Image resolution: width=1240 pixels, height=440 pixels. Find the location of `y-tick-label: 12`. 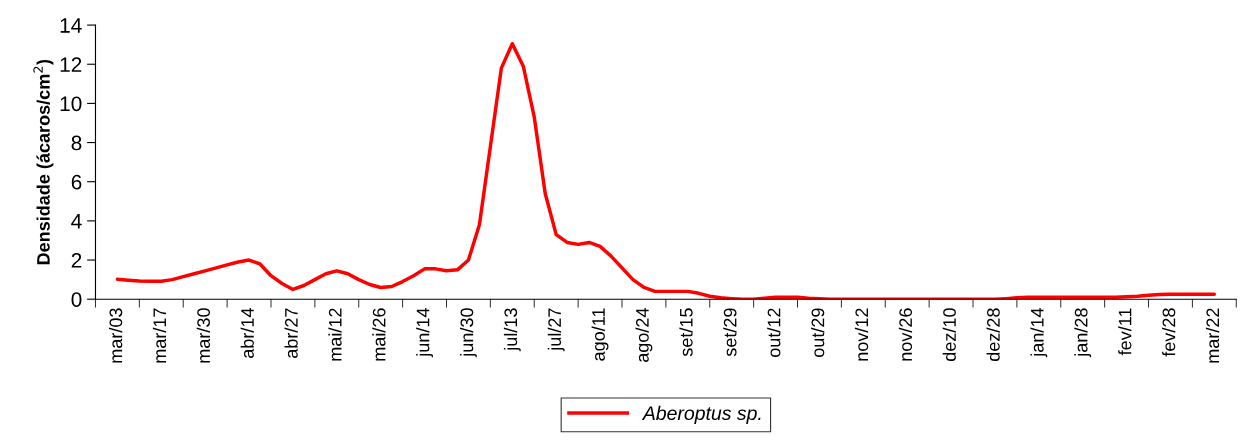

y-tick-label: 12 is located at coordinates (71, 64).